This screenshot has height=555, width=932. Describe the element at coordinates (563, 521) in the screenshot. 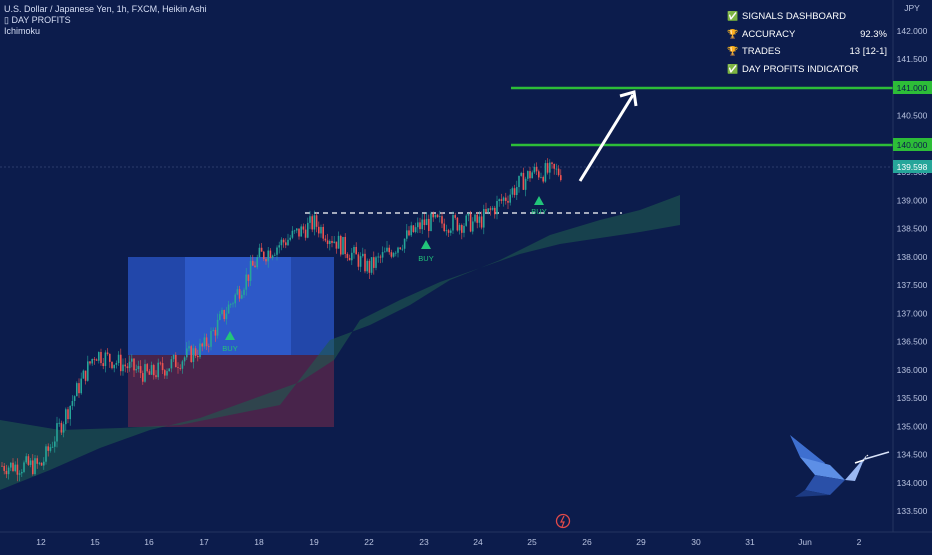

I see `lightning-icon` at that location.